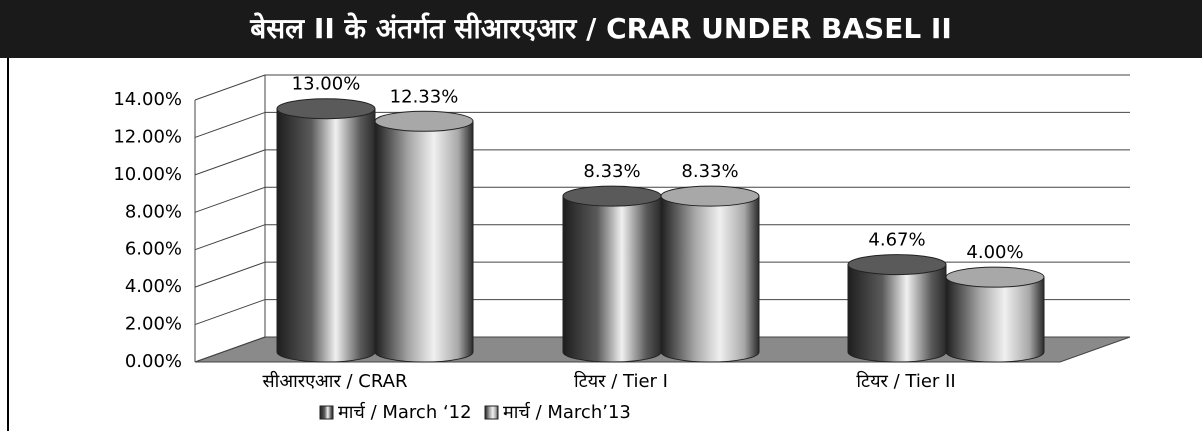  I want to click on title-bar, so click(601, 29).